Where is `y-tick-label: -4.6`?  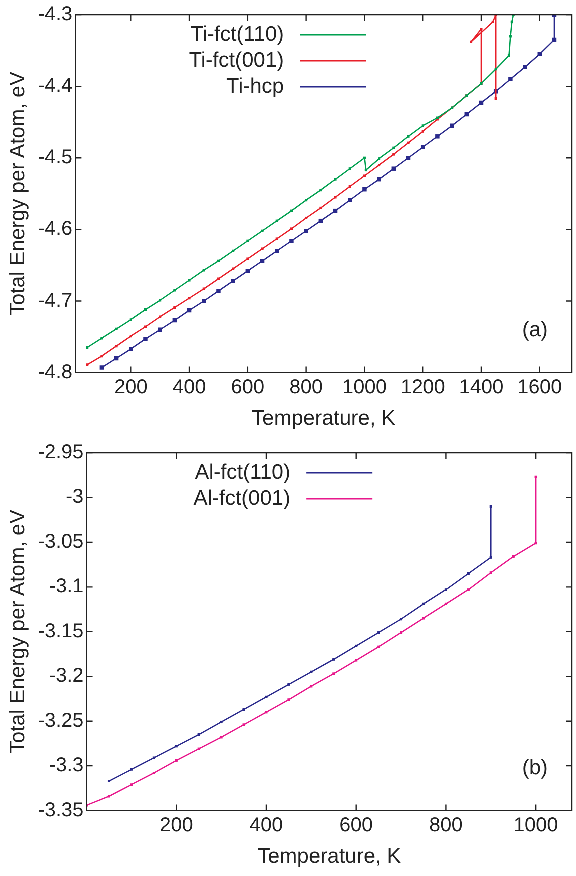
y-tick-label: -4.6 is located at coordinates (55, 229).